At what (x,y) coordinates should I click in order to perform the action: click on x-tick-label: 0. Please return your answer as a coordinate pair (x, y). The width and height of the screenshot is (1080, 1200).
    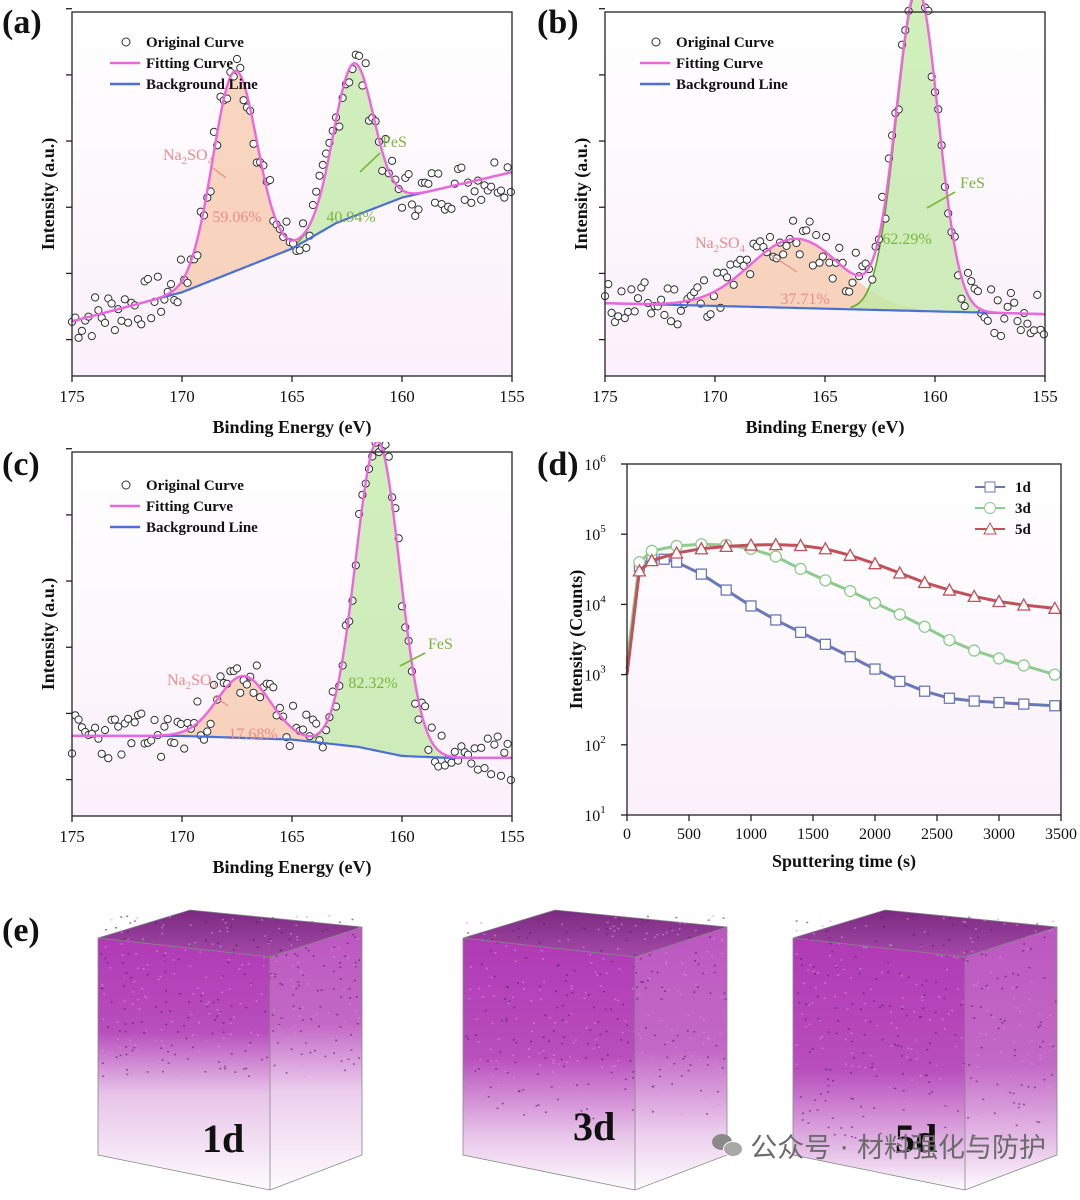
    Looking at the image, I should click on (627, 834).